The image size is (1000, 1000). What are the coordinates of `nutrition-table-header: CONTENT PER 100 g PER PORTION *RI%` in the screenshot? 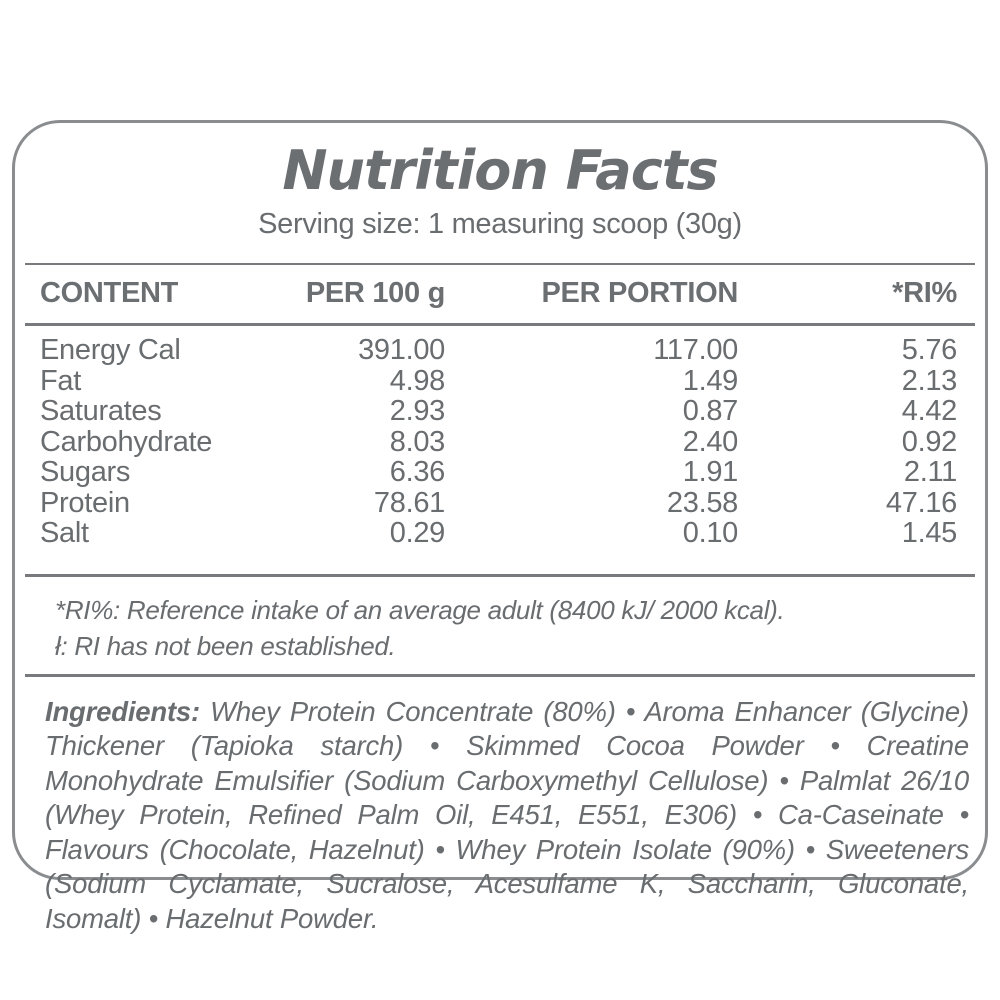 It's located at (500, 294).